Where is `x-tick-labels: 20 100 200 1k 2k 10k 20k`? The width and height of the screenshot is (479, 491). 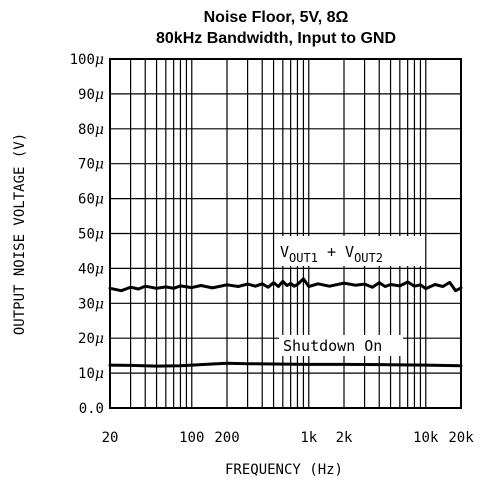 x-tick-labels: 20 100 200 1k 2k 10k 20k is located at coordinates (288, 438).